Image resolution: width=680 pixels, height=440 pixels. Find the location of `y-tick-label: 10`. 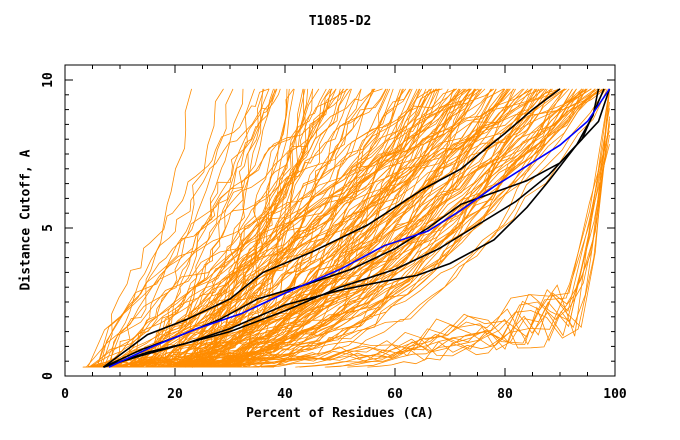

y-tick-label: 10 is located at coordinates (48, 80).